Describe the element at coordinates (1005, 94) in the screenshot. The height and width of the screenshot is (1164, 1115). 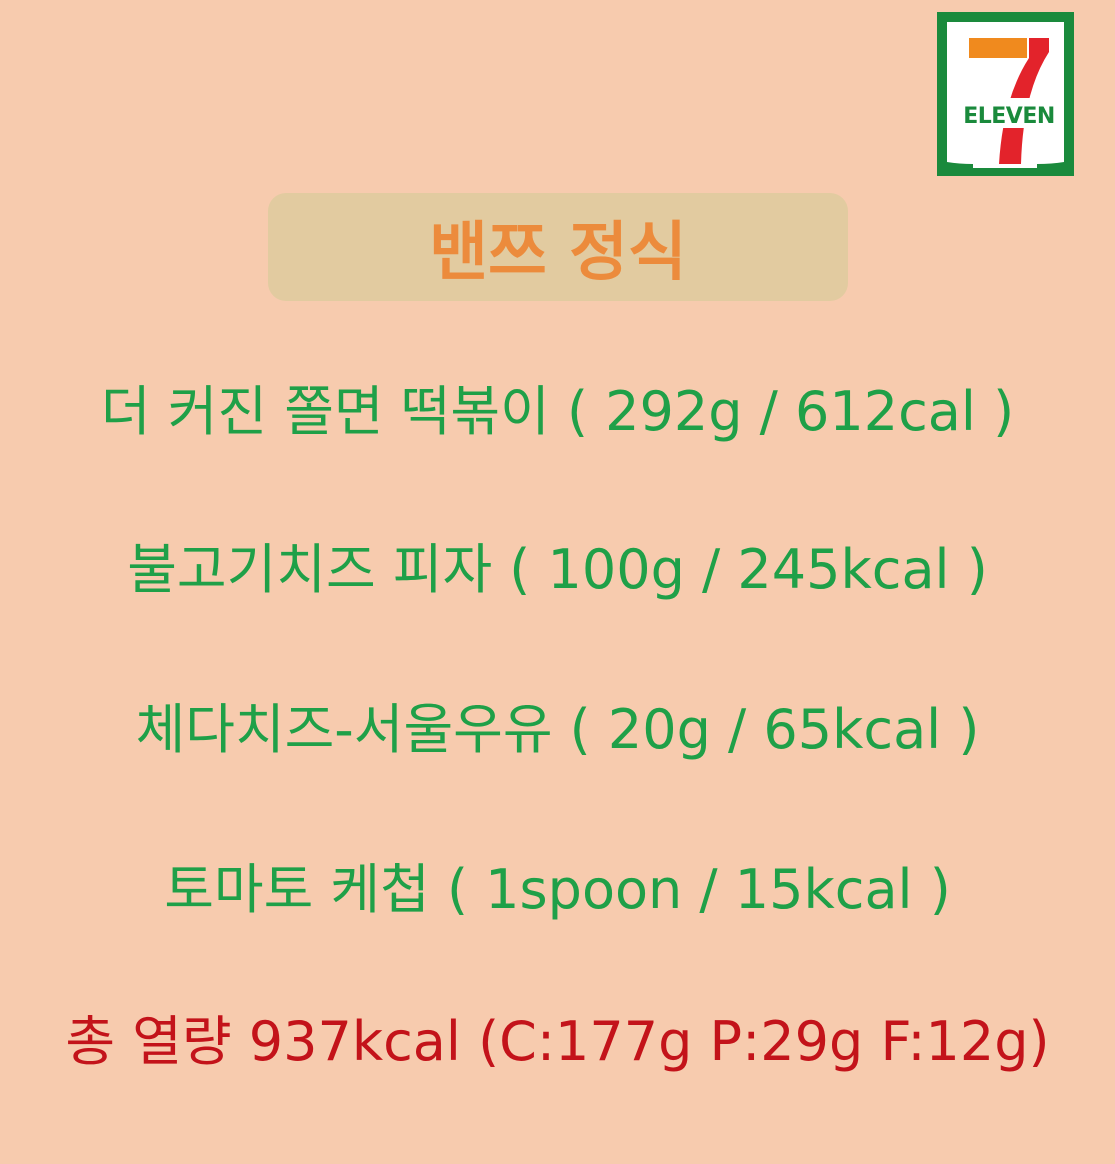
I see `seven-eleven-logo: ELEVEN` at that location.